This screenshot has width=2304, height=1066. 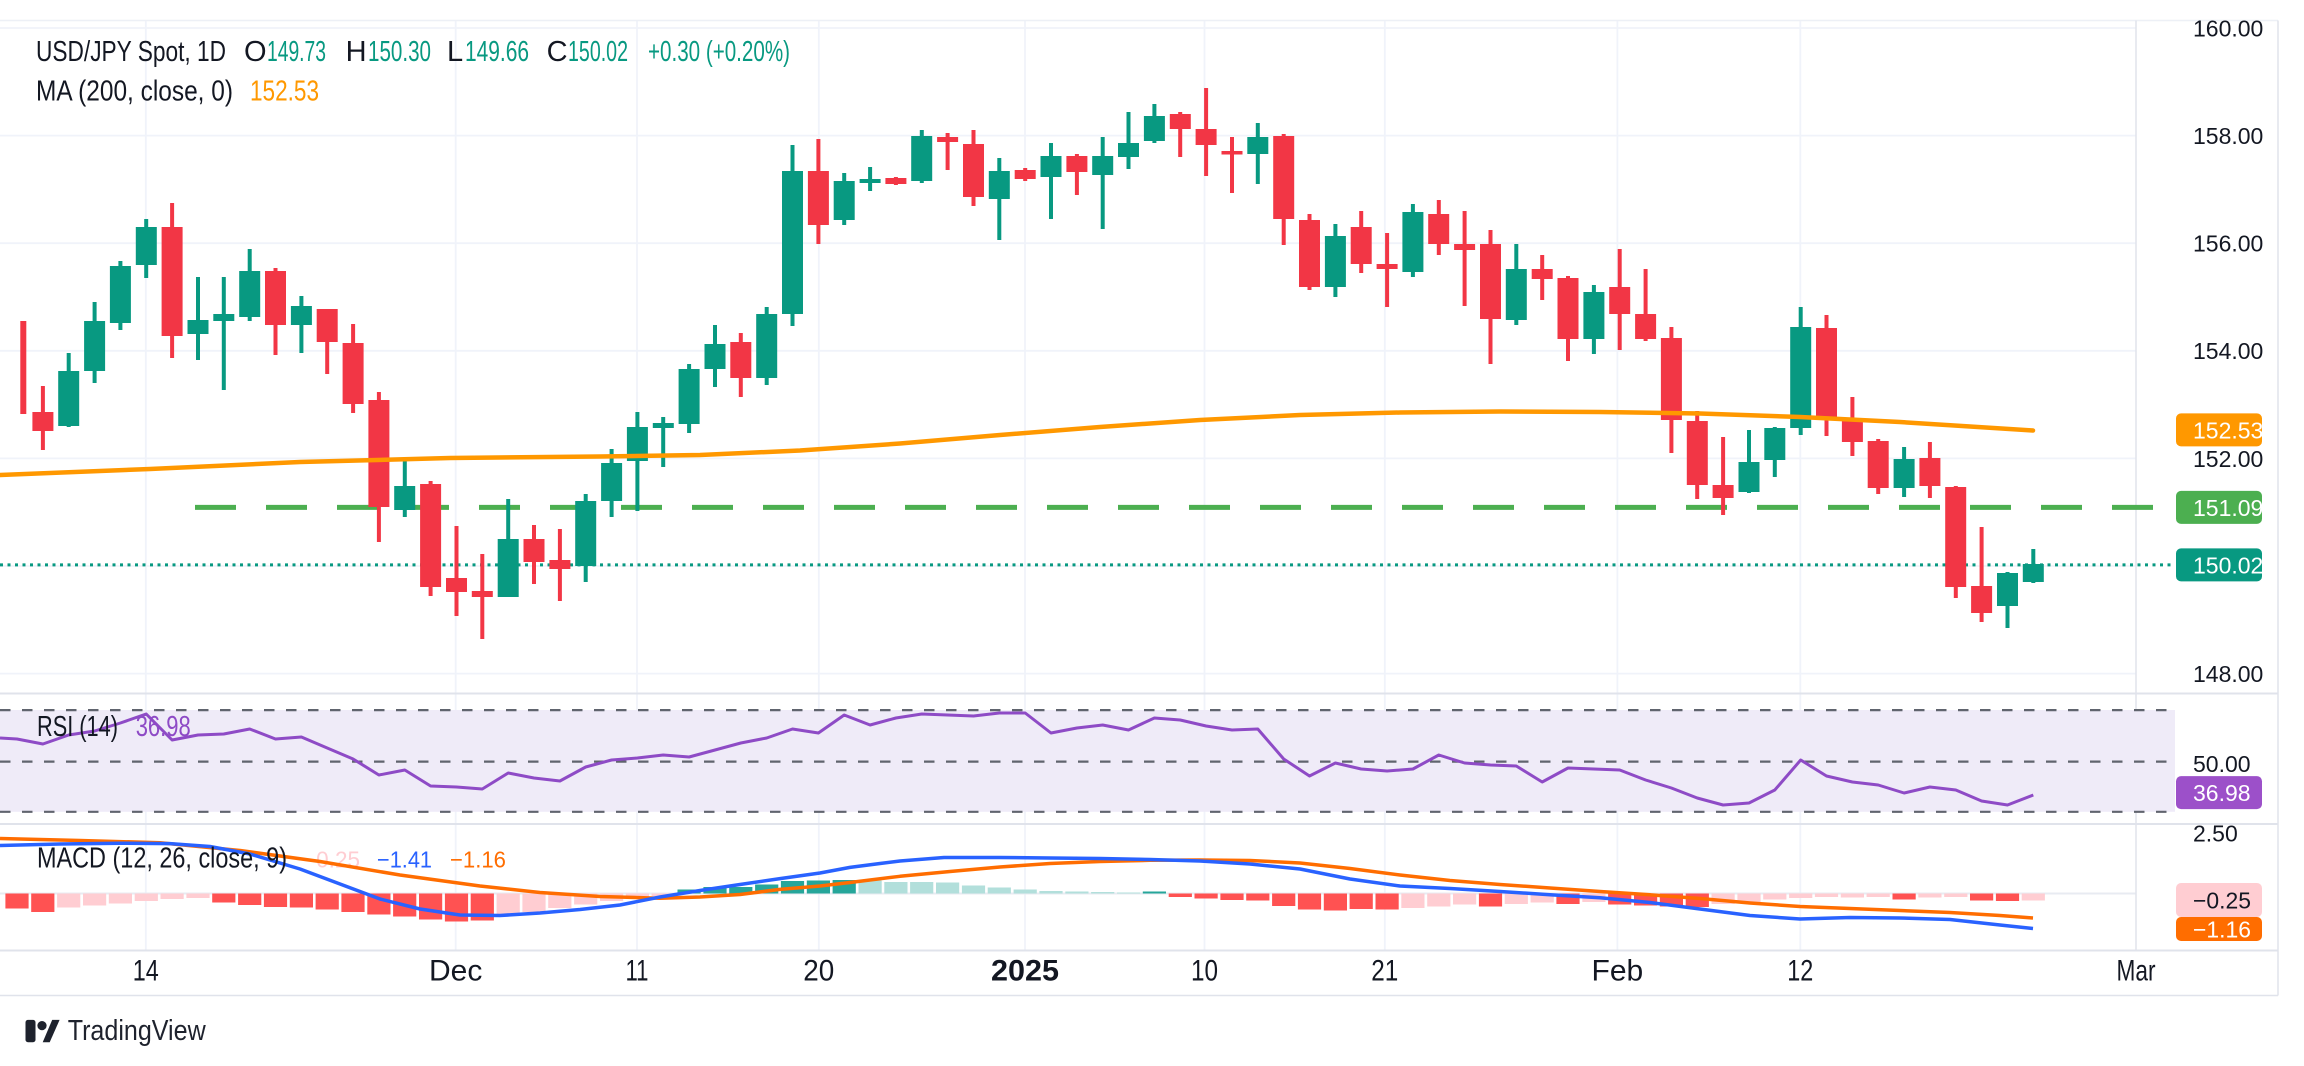 I want to click on svg-text: 154.00, so click(x=2228, y=351).